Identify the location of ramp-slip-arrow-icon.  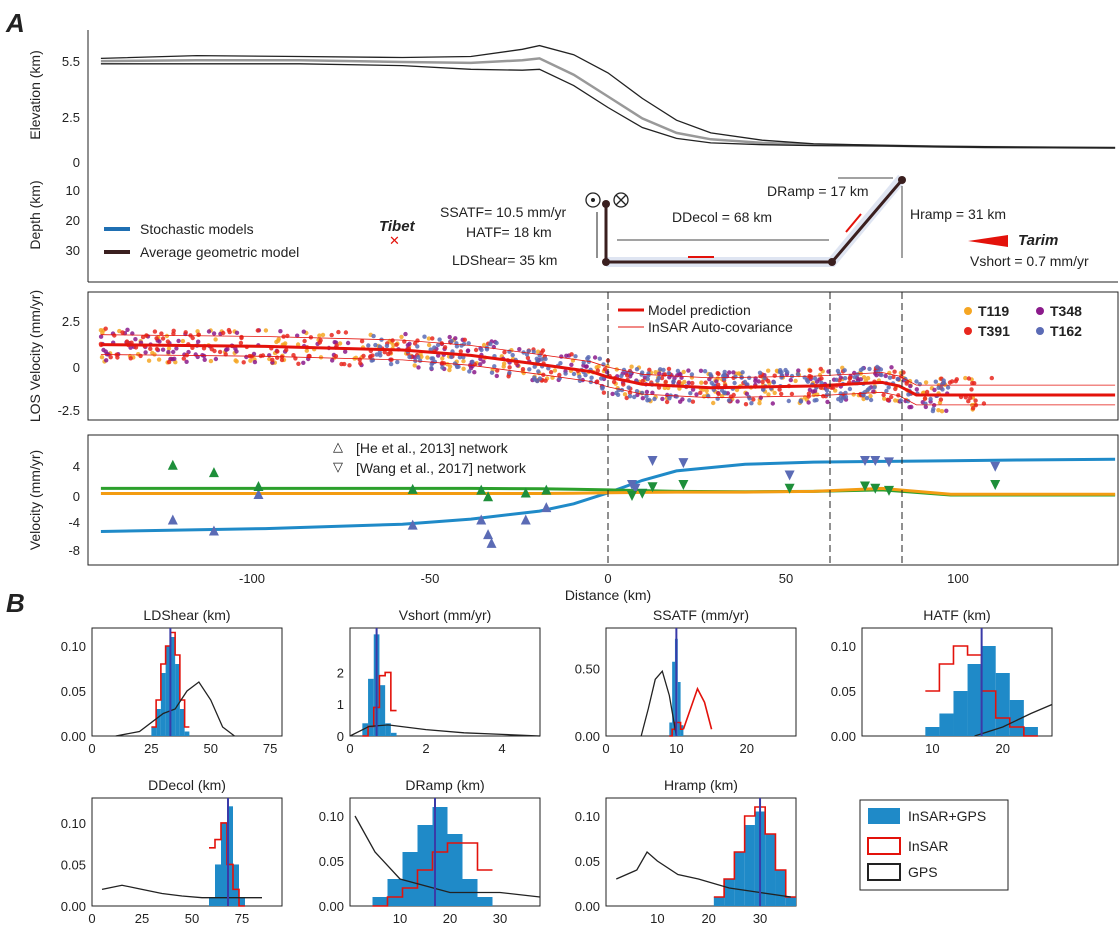
(853, 223).